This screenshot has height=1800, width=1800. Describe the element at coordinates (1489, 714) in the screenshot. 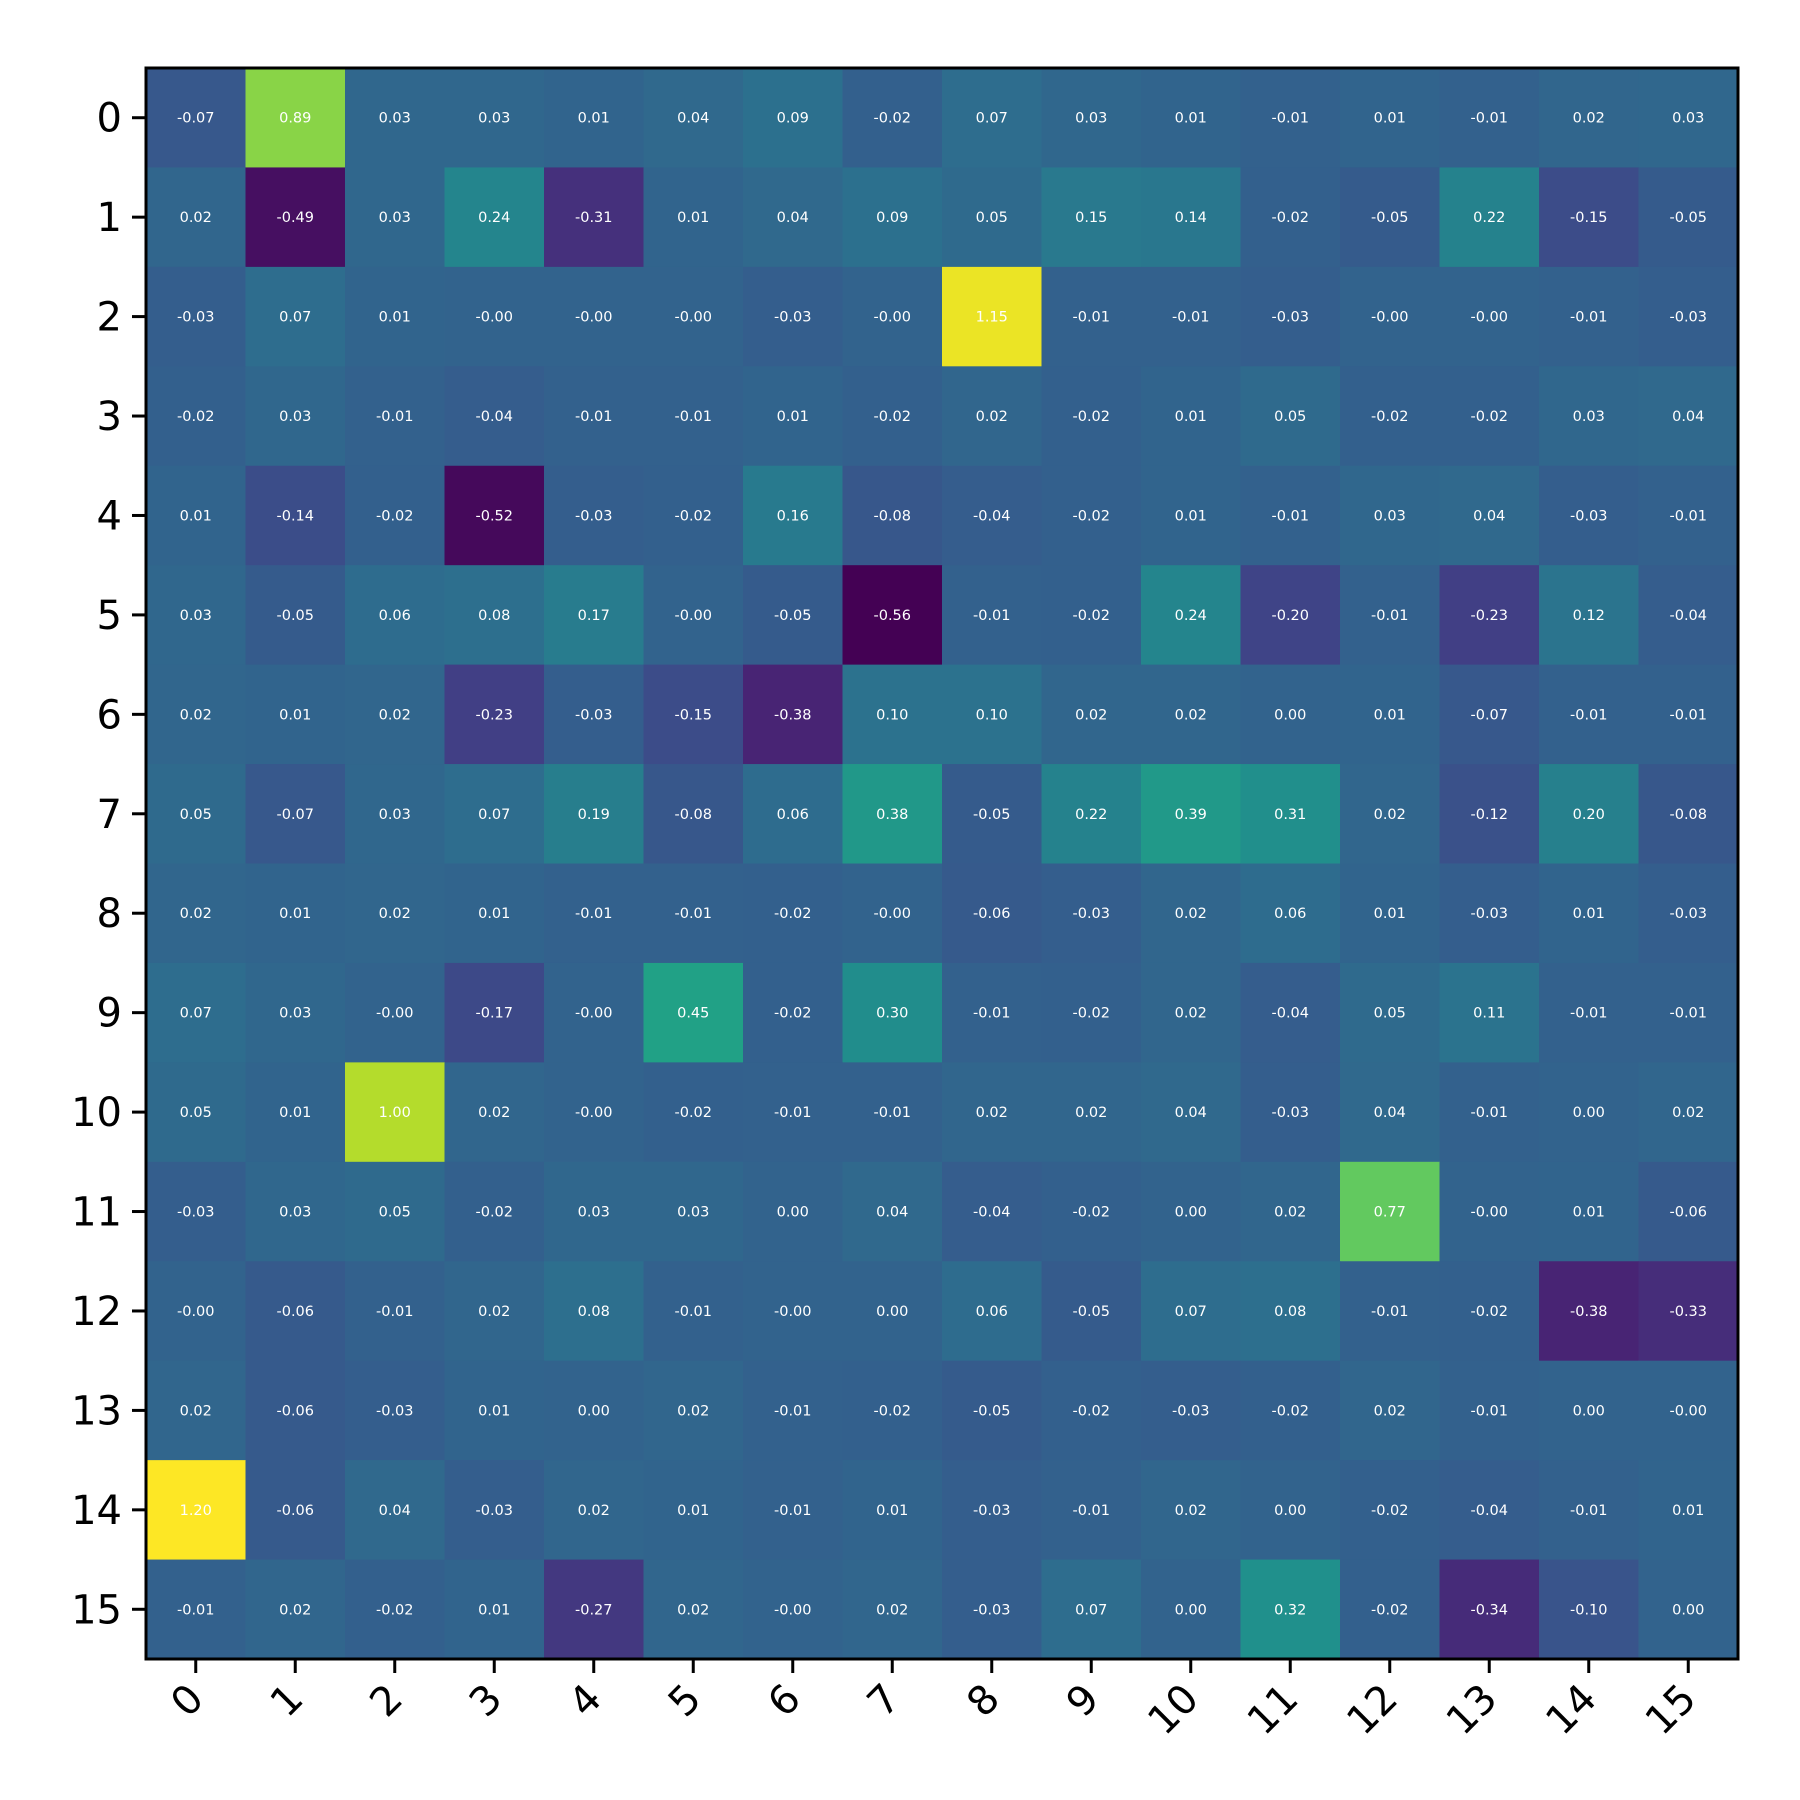

I see `heatmap-cell-r6-c13` at that location.